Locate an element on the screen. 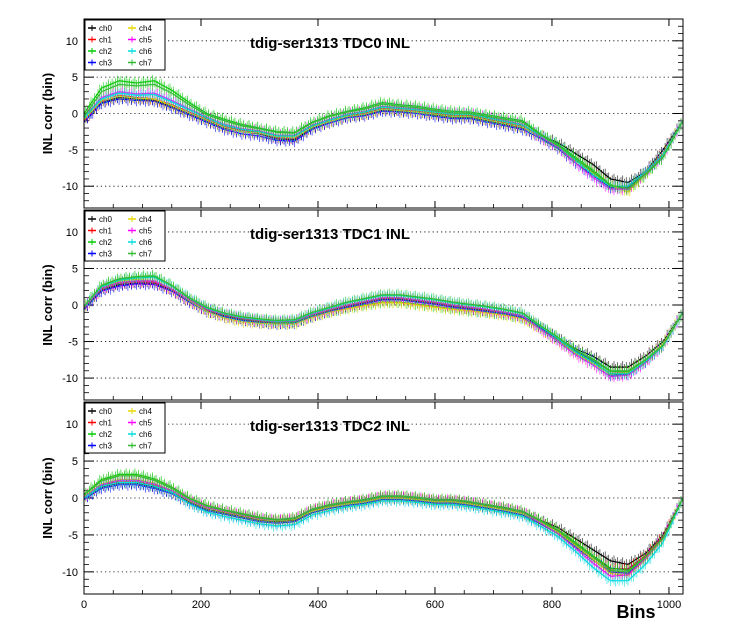  x-axis-label: Bins is located at coordinates (635, 612).